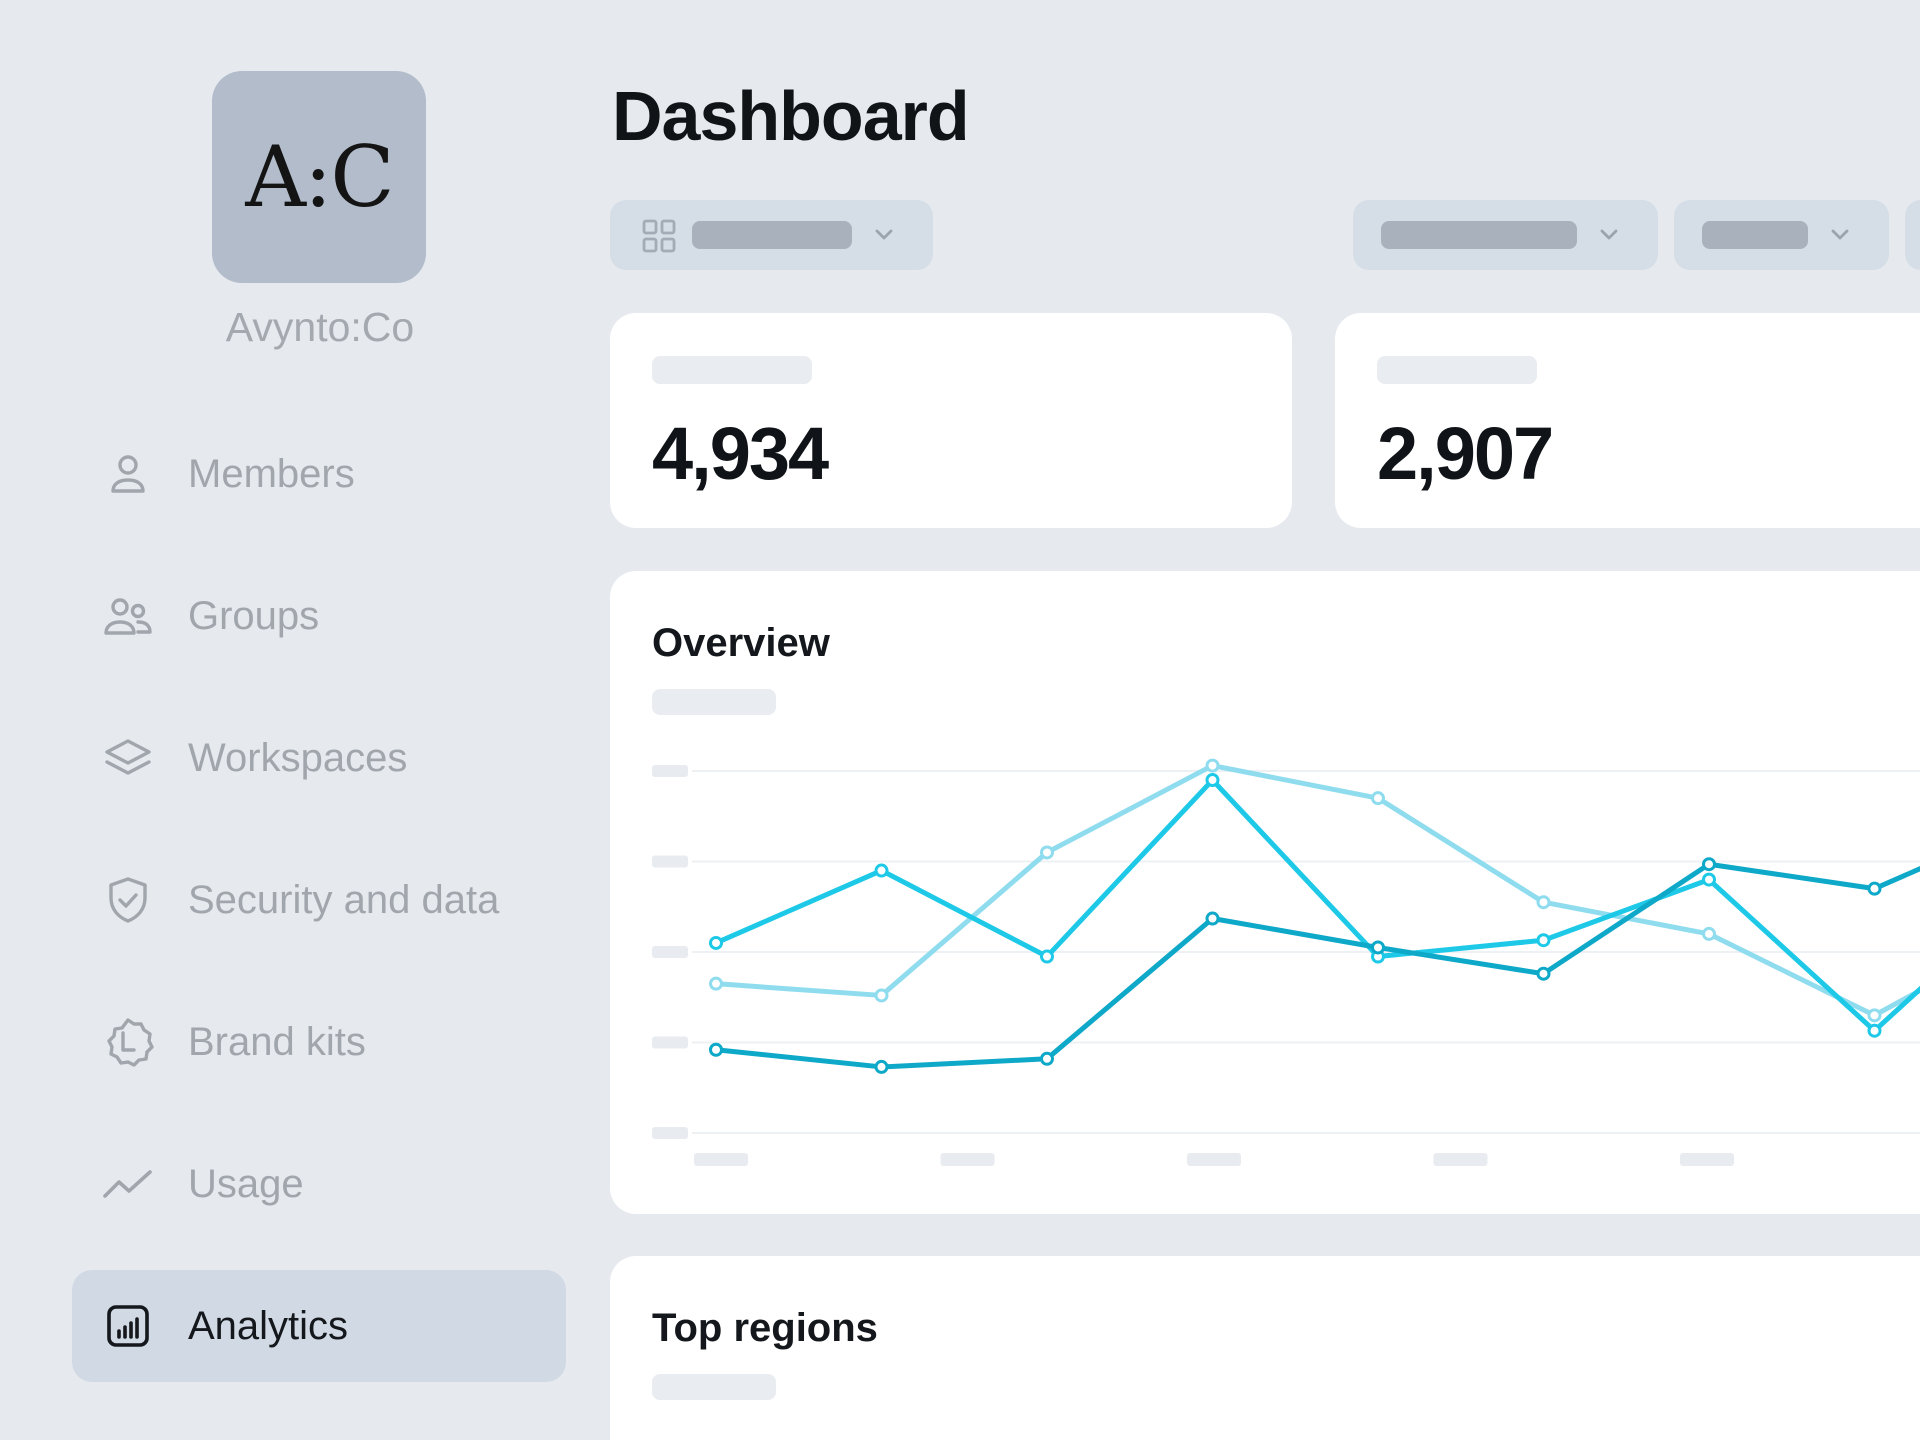  What do you see at coordinates (1755, 235) in the screenshot?
I see `segment-value` at bounding box center [1755, 235].